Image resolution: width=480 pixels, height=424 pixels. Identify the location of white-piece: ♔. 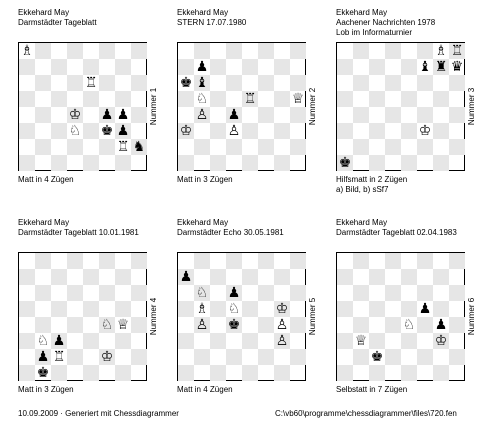
(186, 131).